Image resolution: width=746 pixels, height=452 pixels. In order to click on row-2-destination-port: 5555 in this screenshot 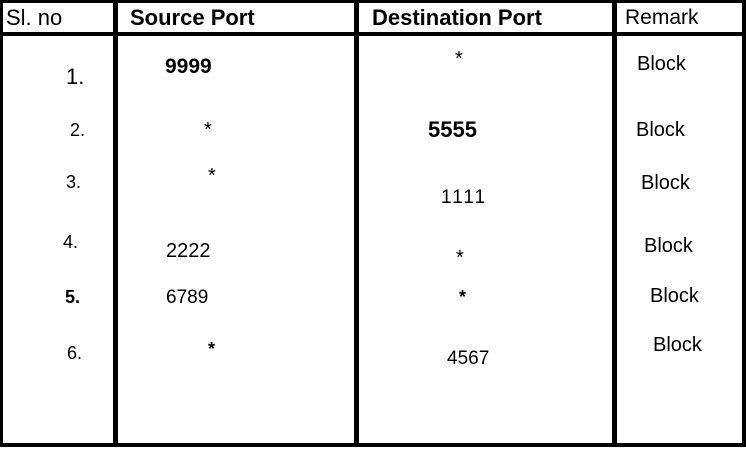, I will do `click(452, 129)`.